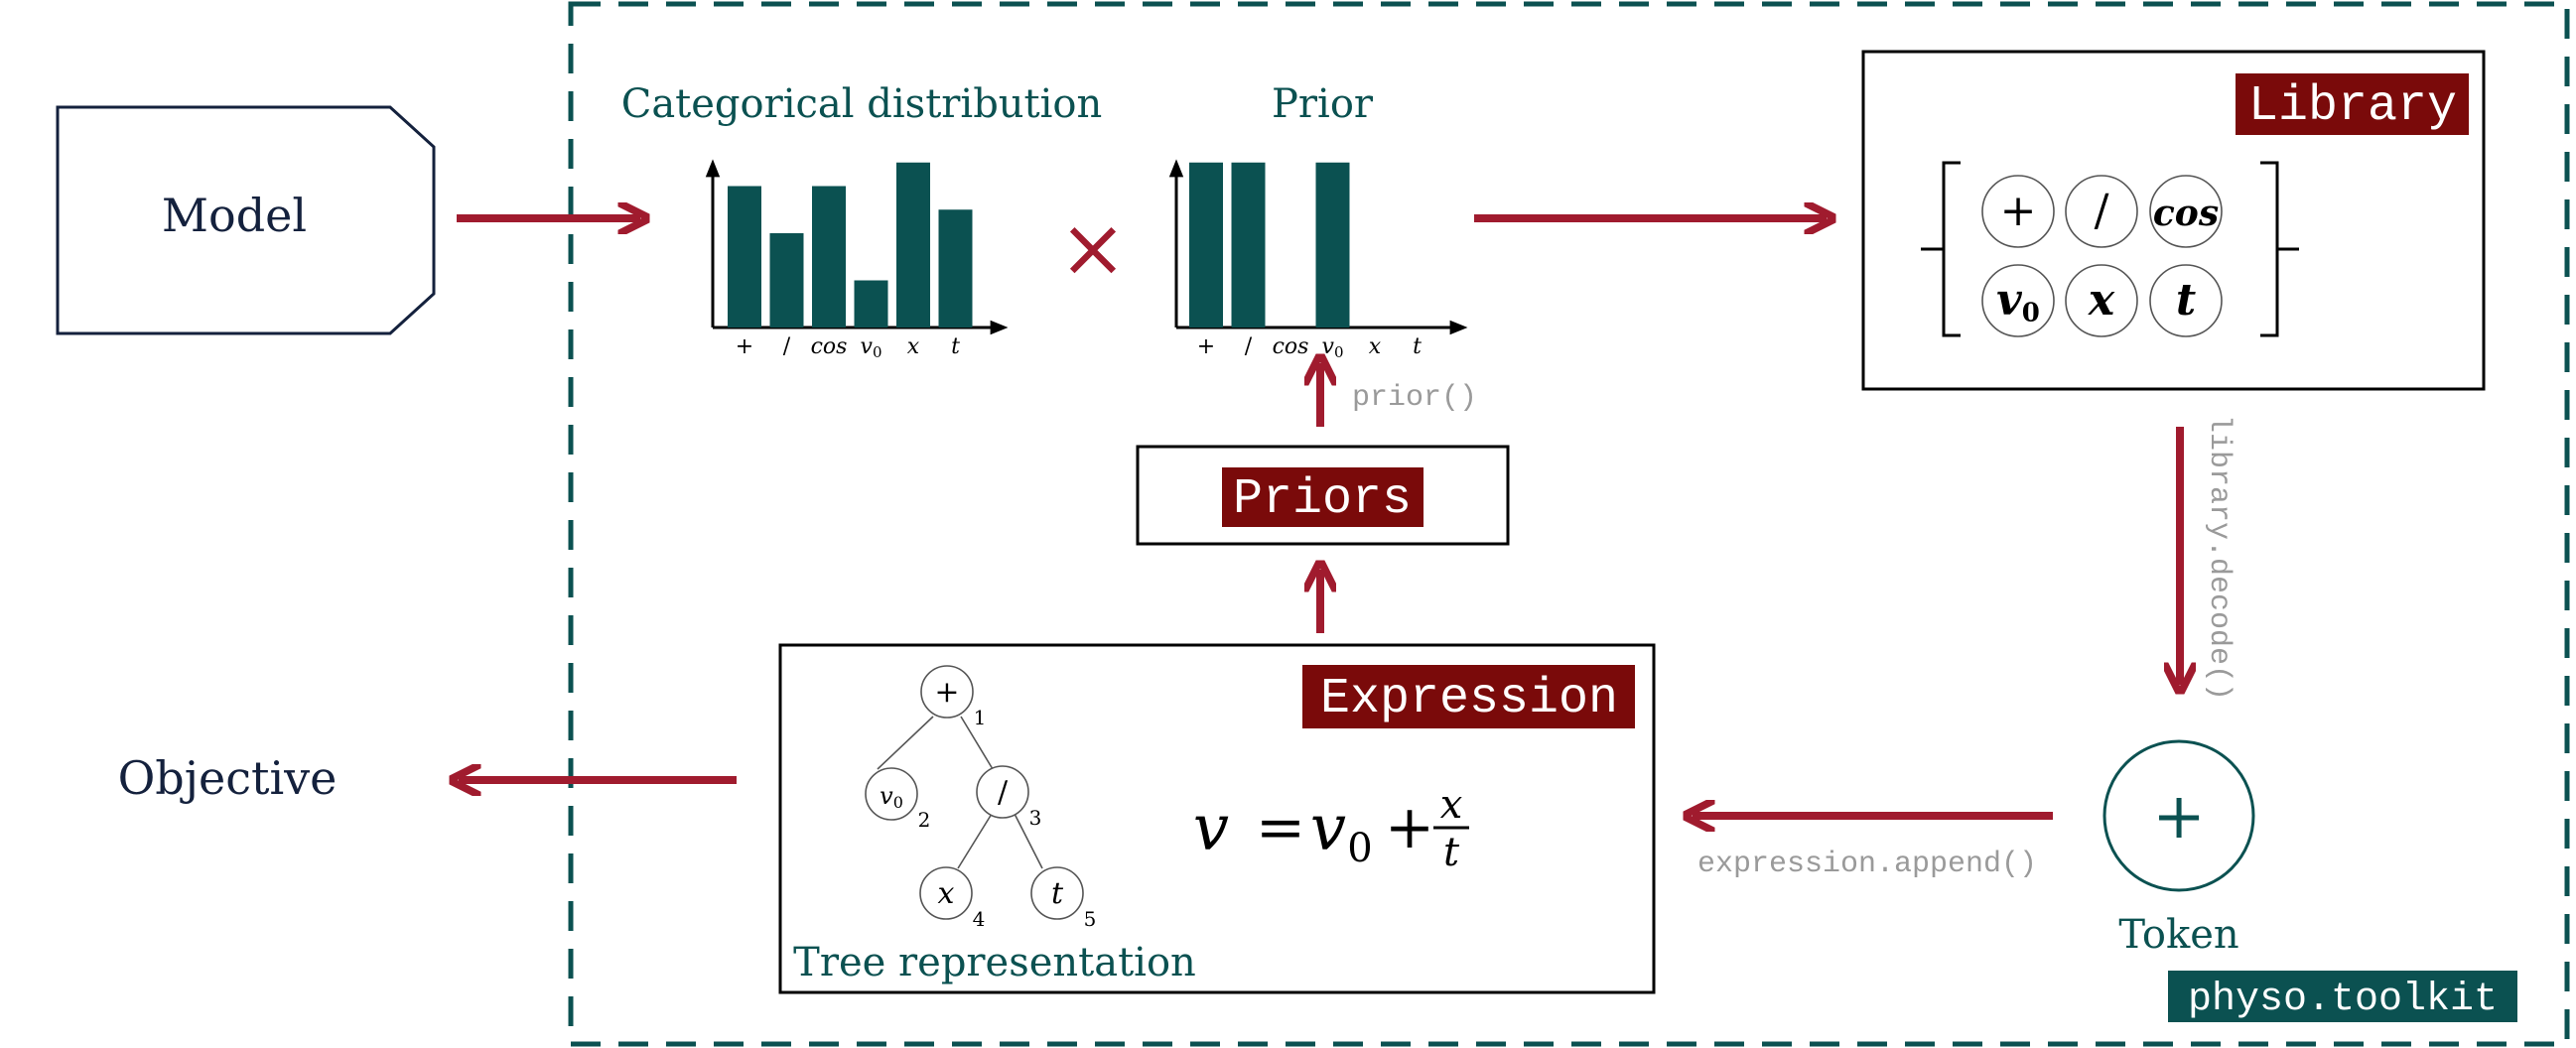 The height and width of the screenshot is (1048, 2576). I want to click on expression-tag: Expression, so click(1469, 699).